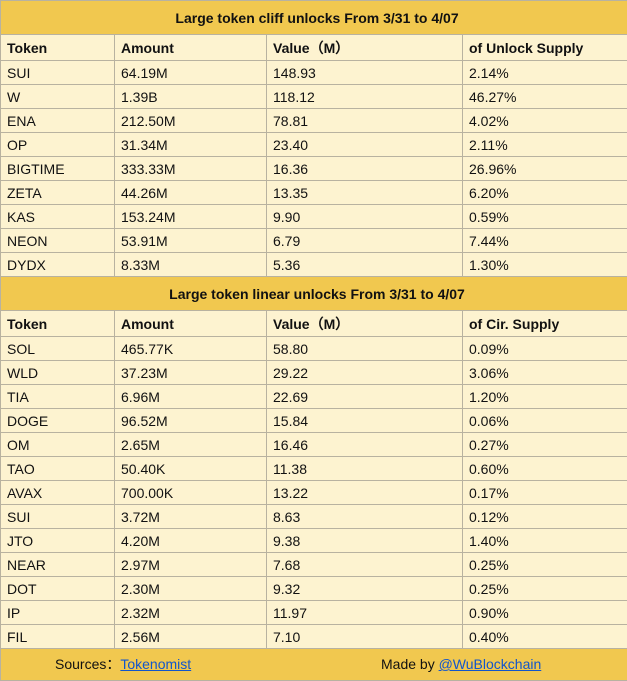 The width and height of the screenshot is (627, 681). What do you see at coordinates (490, 664) in the screenshot?
I see `made-by-link: @WuBlockchain` at bounding box center [490, 664].